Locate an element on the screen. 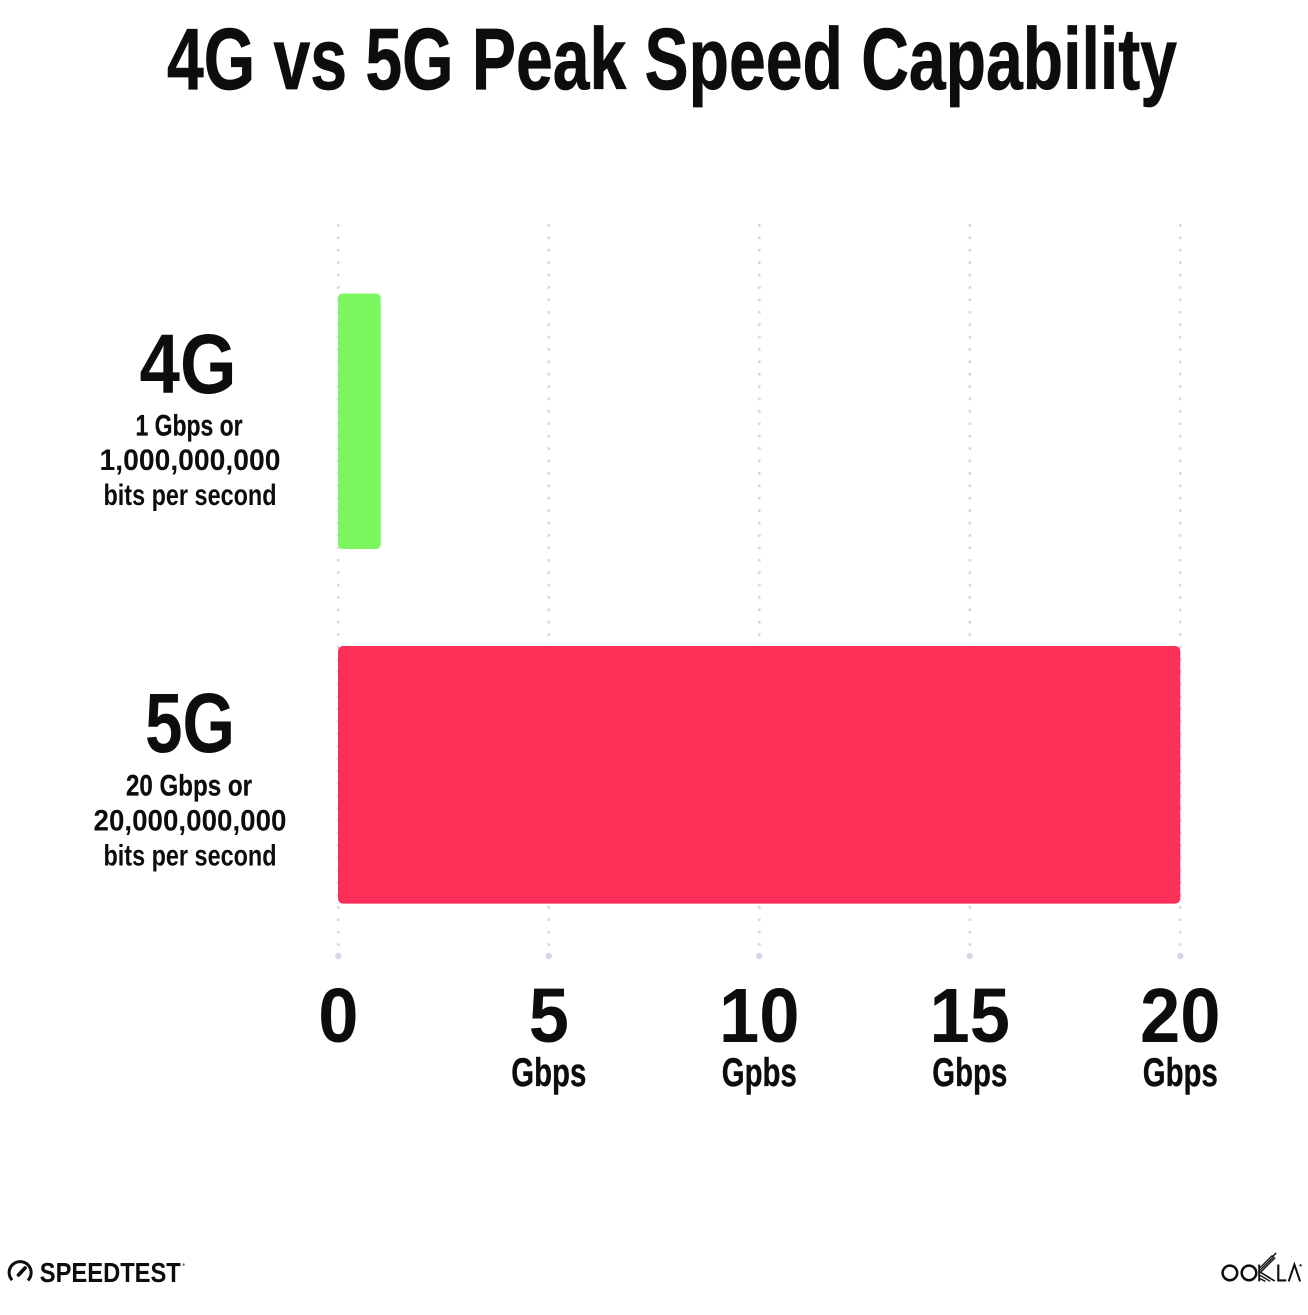 The image size is (1308, 1315). svg-text: 10 is located at coordinates (759, 1016).